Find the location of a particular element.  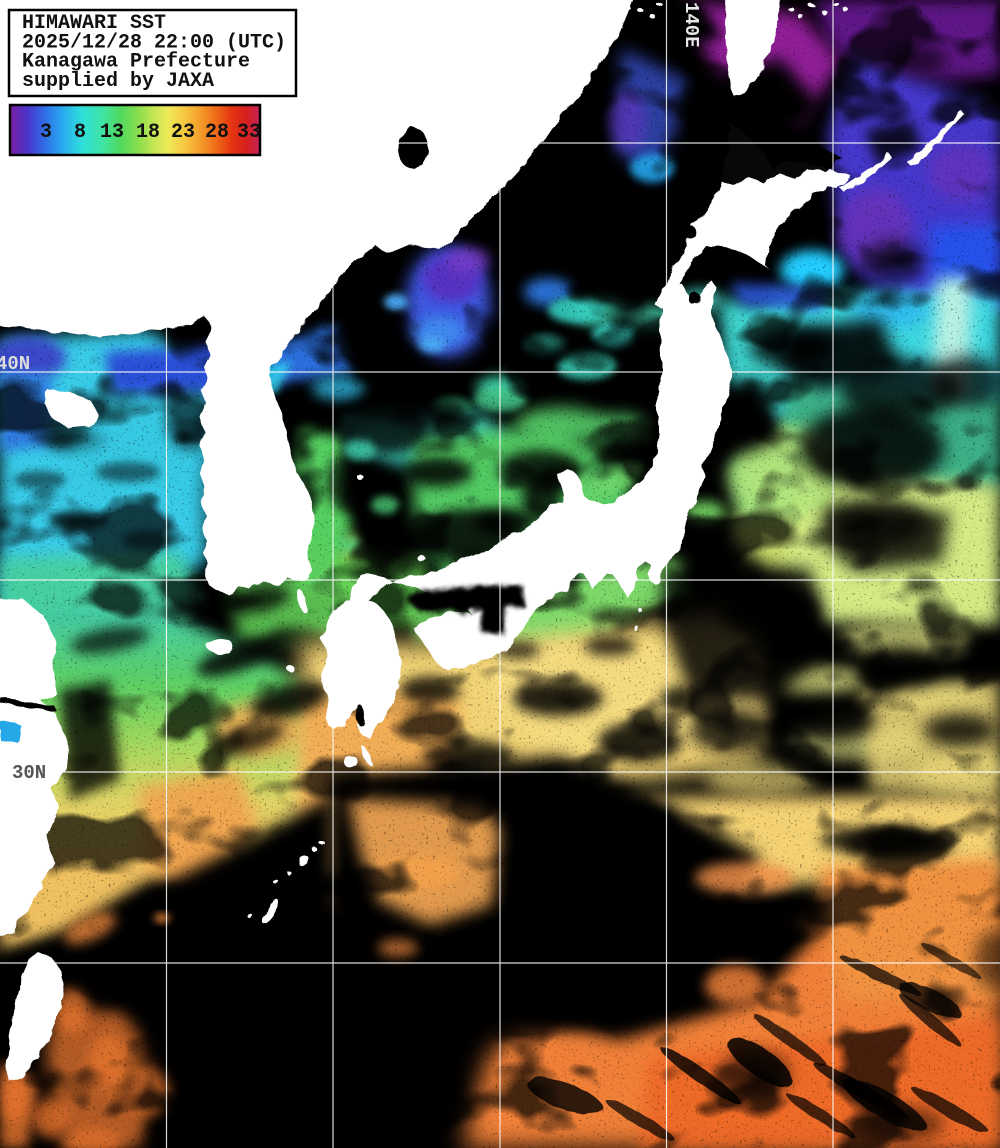

svg-text: 140E is located at coordinates (691, 25).